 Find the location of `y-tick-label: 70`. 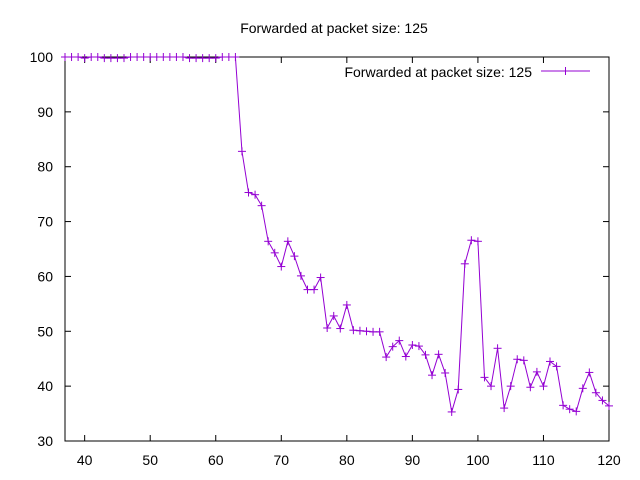

y-tick-label: 70 is located at coordinates (45, 222).